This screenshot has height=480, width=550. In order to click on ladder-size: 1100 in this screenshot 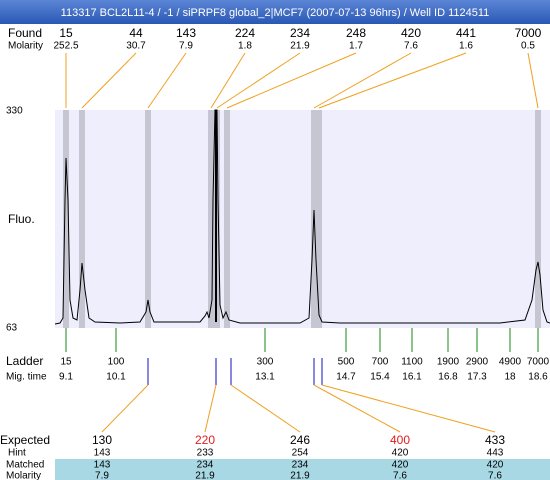, I will do `click(412, 362)`.